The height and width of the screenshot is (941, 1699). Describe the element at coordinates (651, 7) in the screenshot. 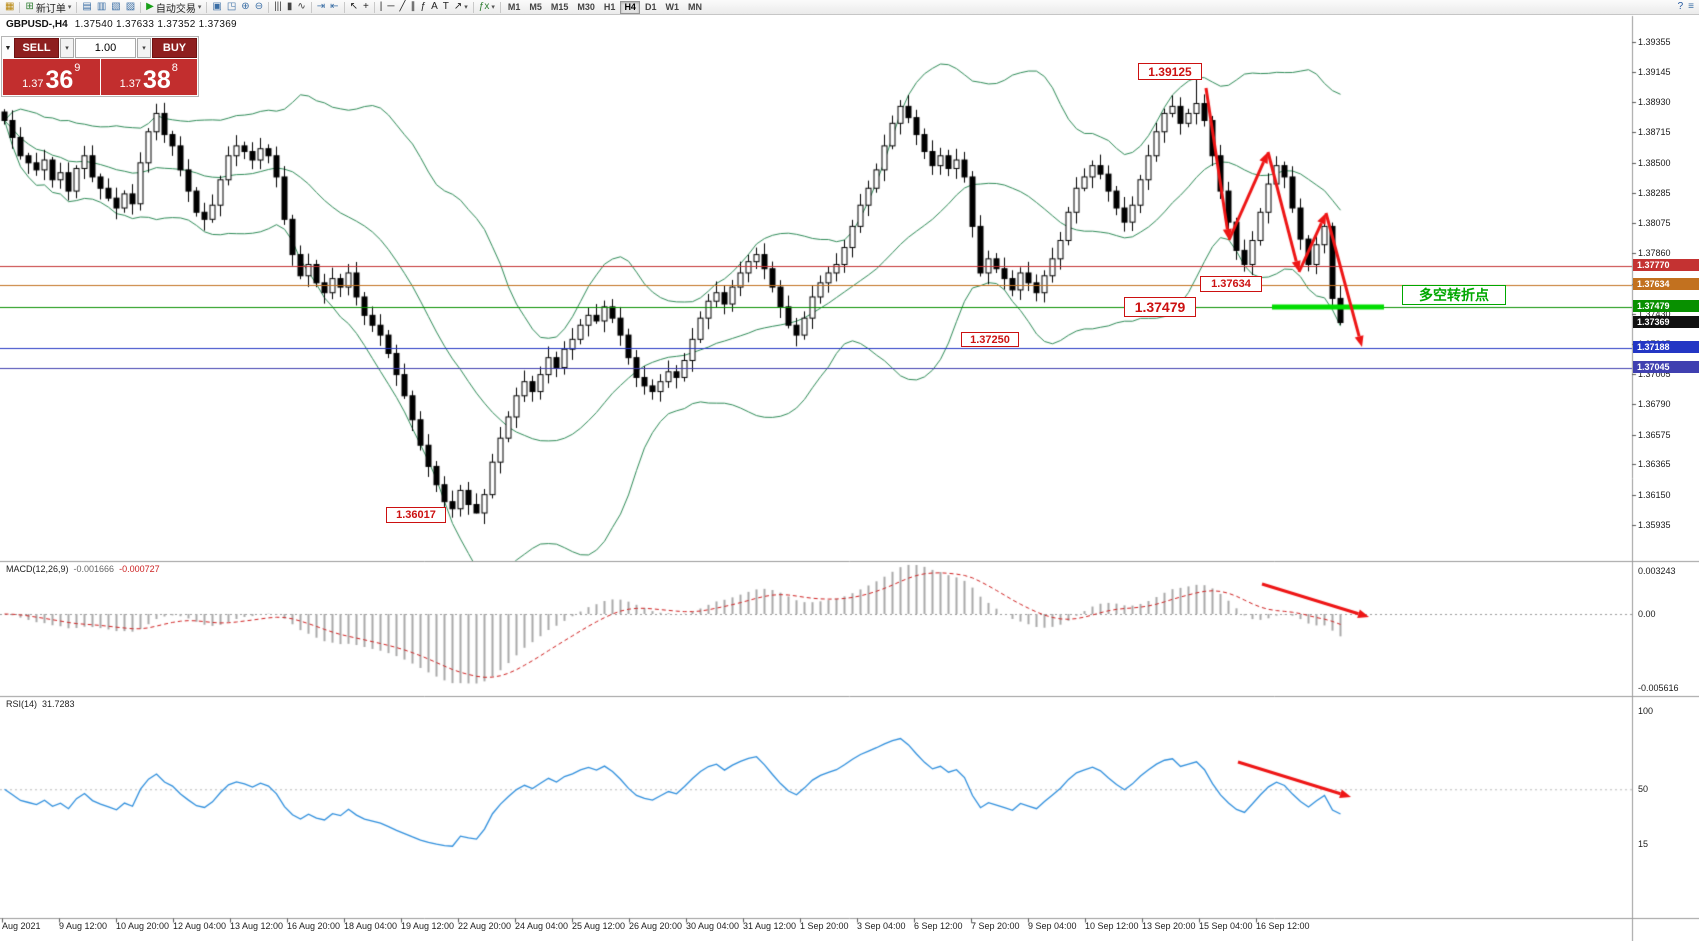

I see `timeframe-d1: D1` at that location.